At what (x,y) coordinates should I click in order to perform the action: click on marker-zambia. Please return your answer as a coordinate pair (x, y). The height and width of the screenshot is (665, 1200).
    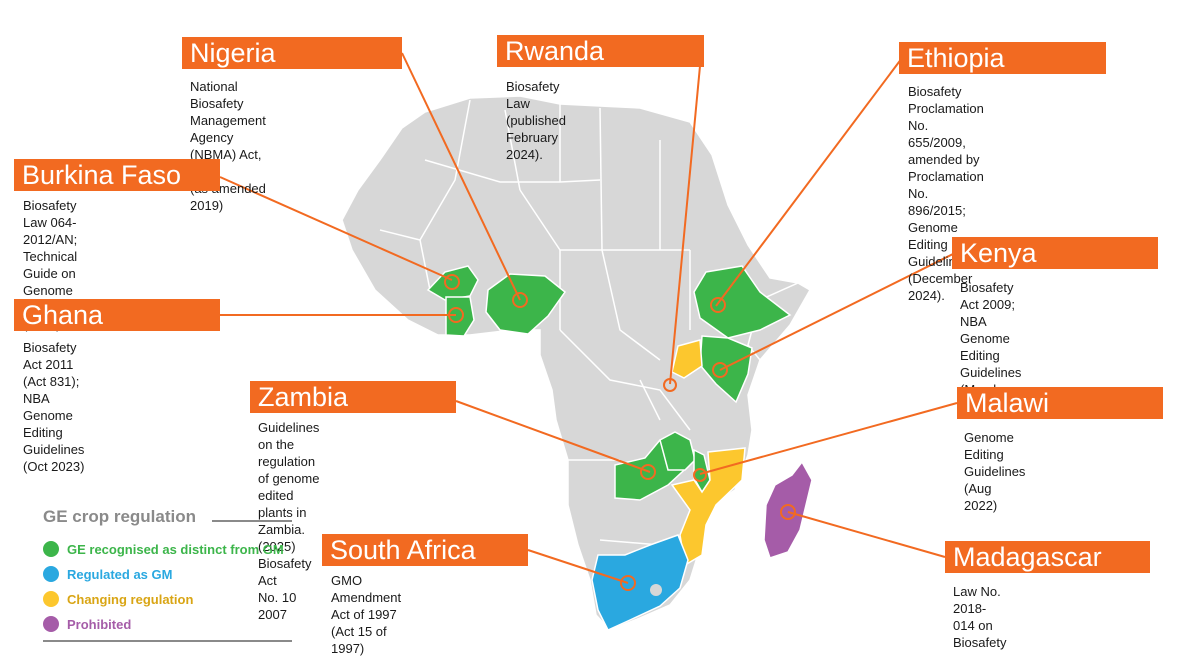
    Looking at the image, I should click on (648, 472).